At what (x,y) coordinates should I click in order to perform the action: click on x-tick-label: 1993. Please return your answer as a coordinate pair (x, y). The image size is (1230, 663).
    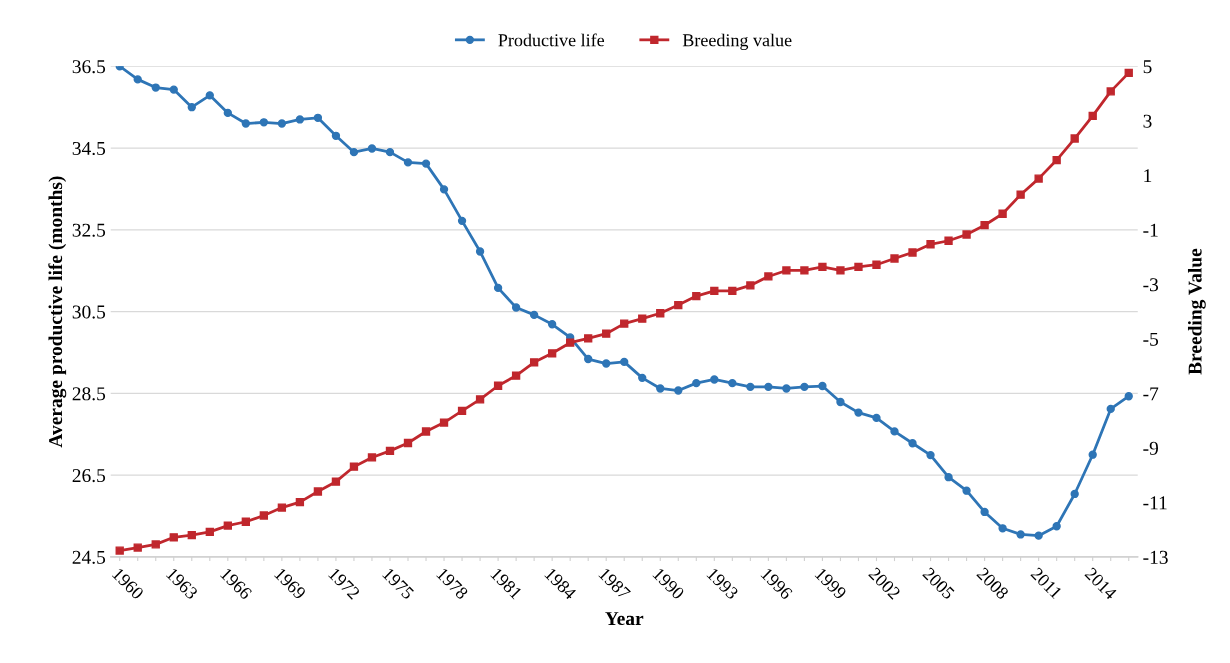
    Looking at the image, I should click on (722, 583).